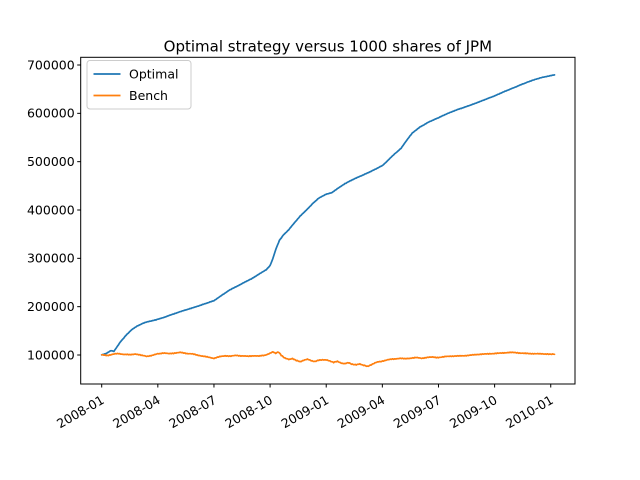  I want to click on x-tick-label: 2009-04, so click(361, 411).